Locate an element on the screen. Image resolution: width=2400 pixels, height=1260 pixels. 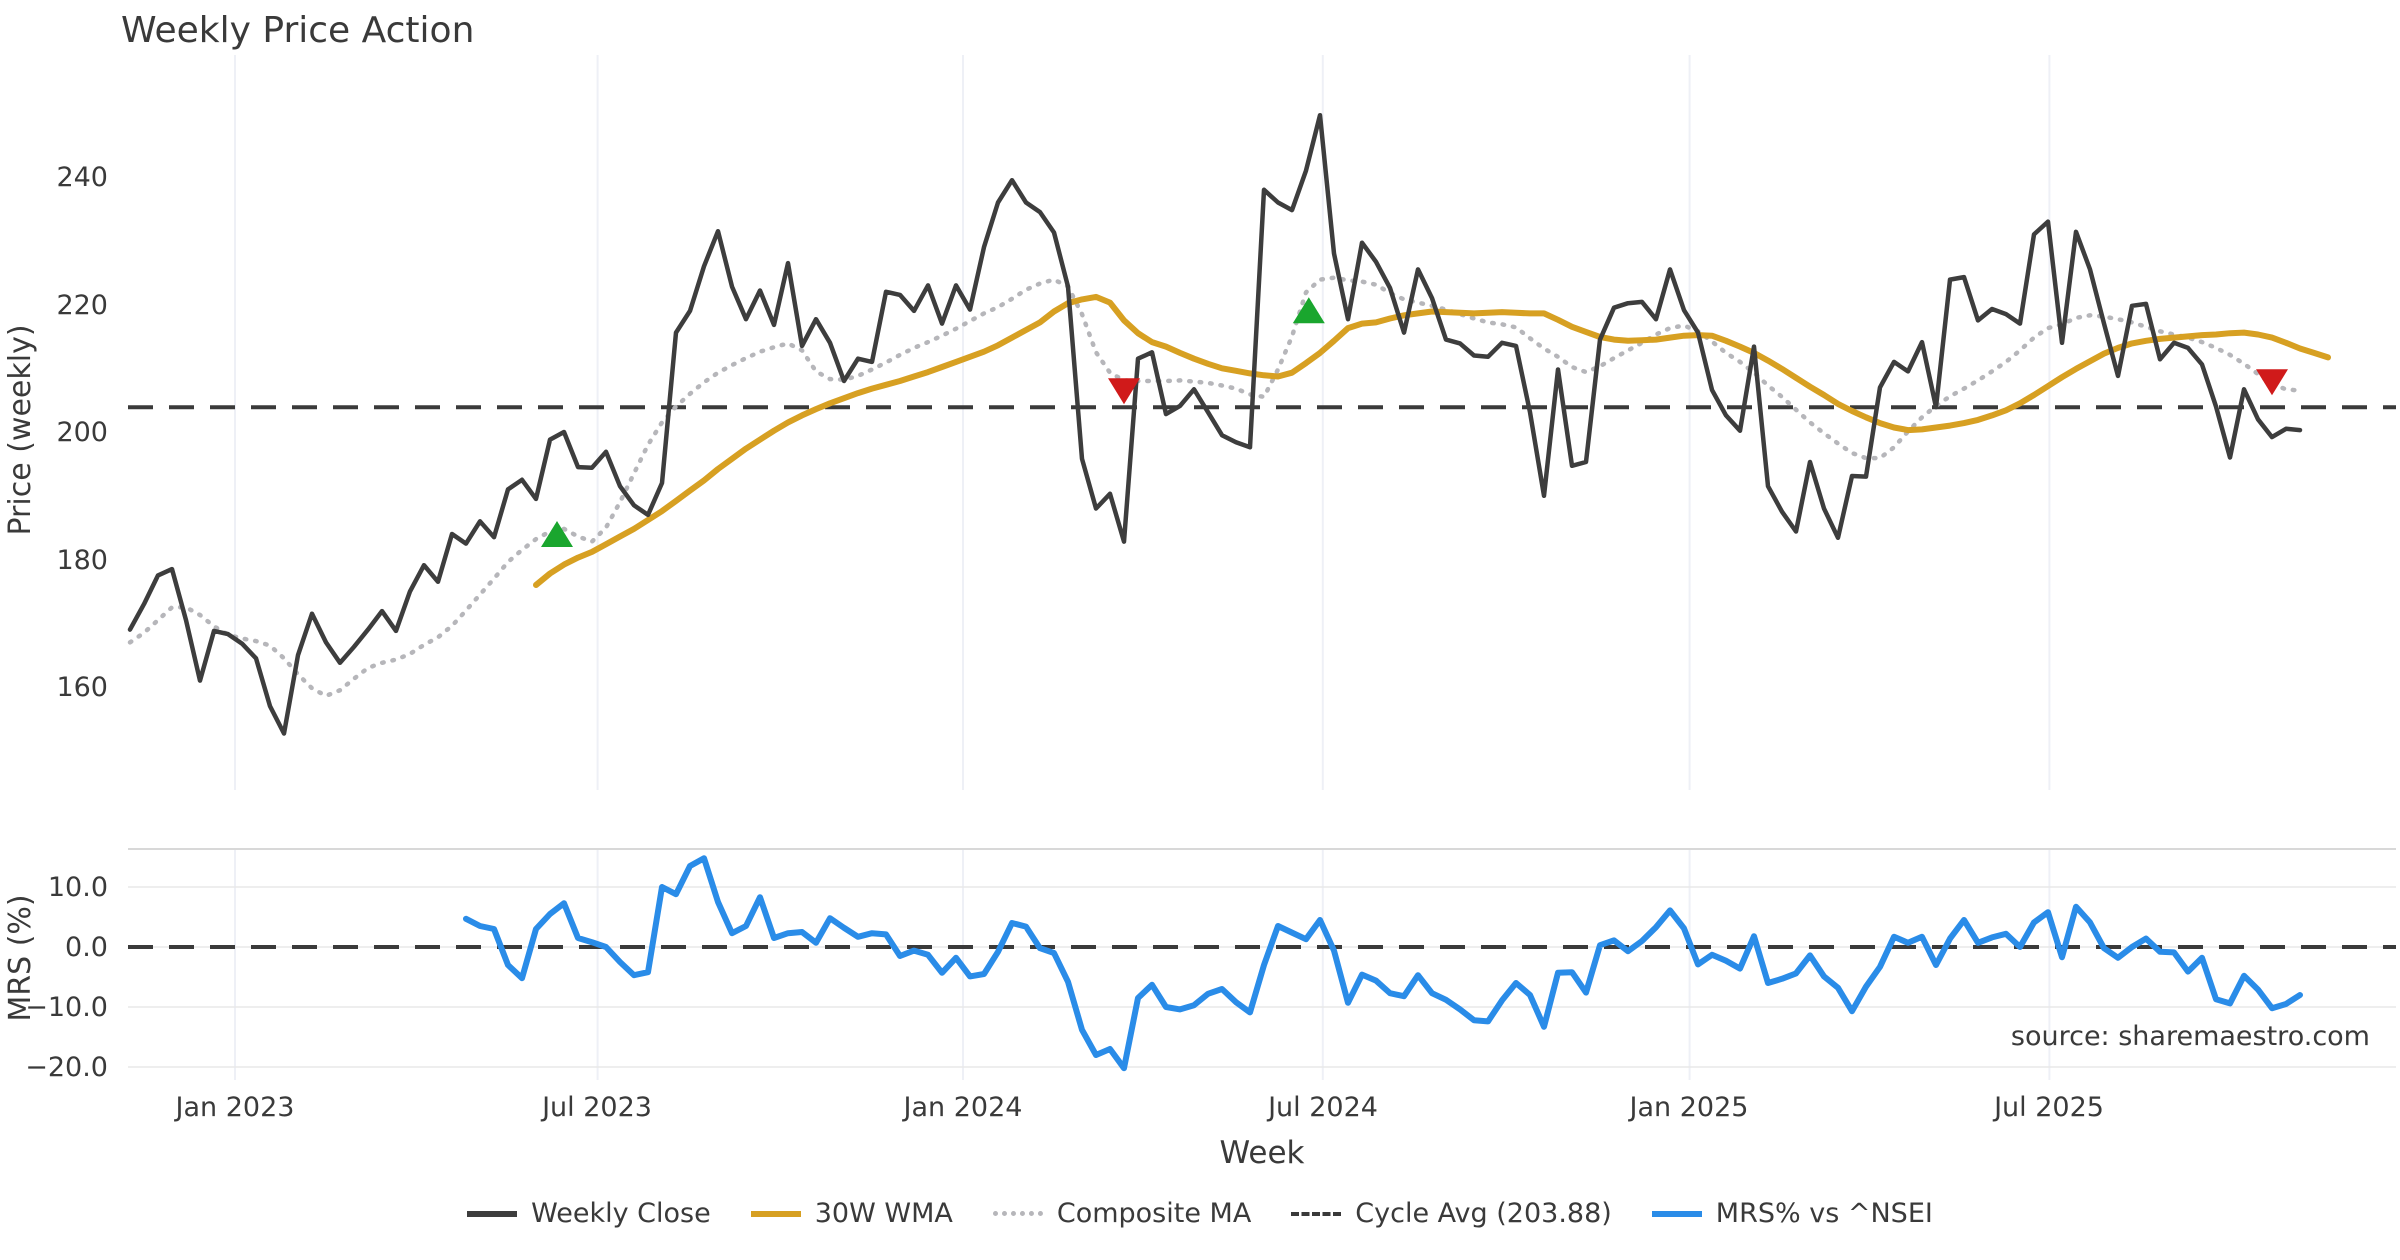
mrs-line-icon is located at coordinates (1676, 1213).